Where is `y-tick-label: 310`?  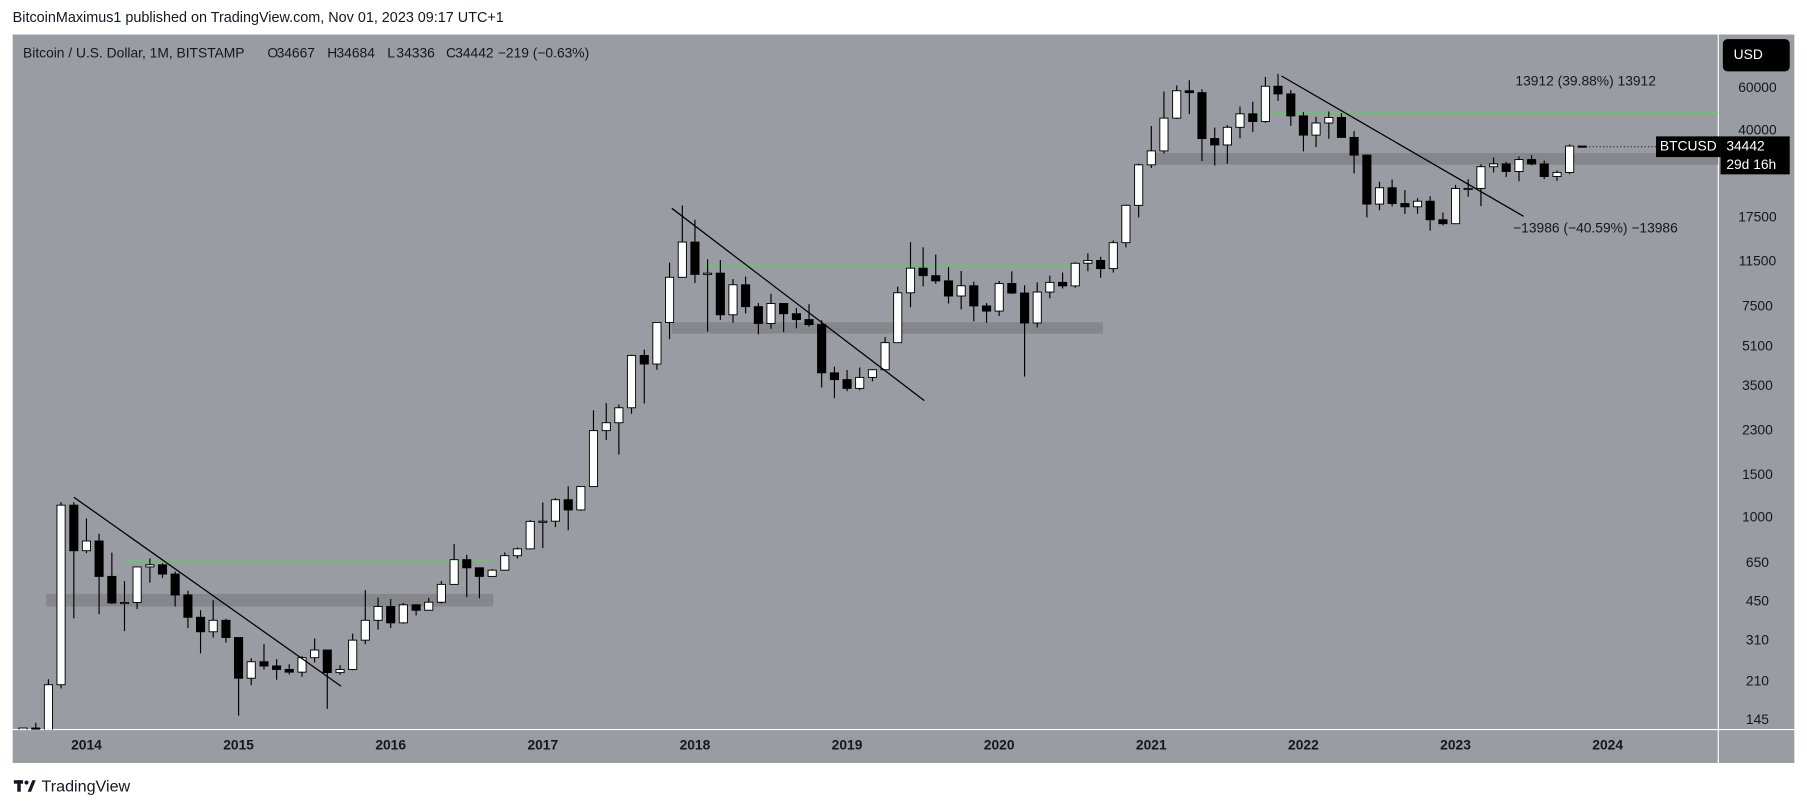 y-tick-label: 310 is located at coordinates (1757, 639).